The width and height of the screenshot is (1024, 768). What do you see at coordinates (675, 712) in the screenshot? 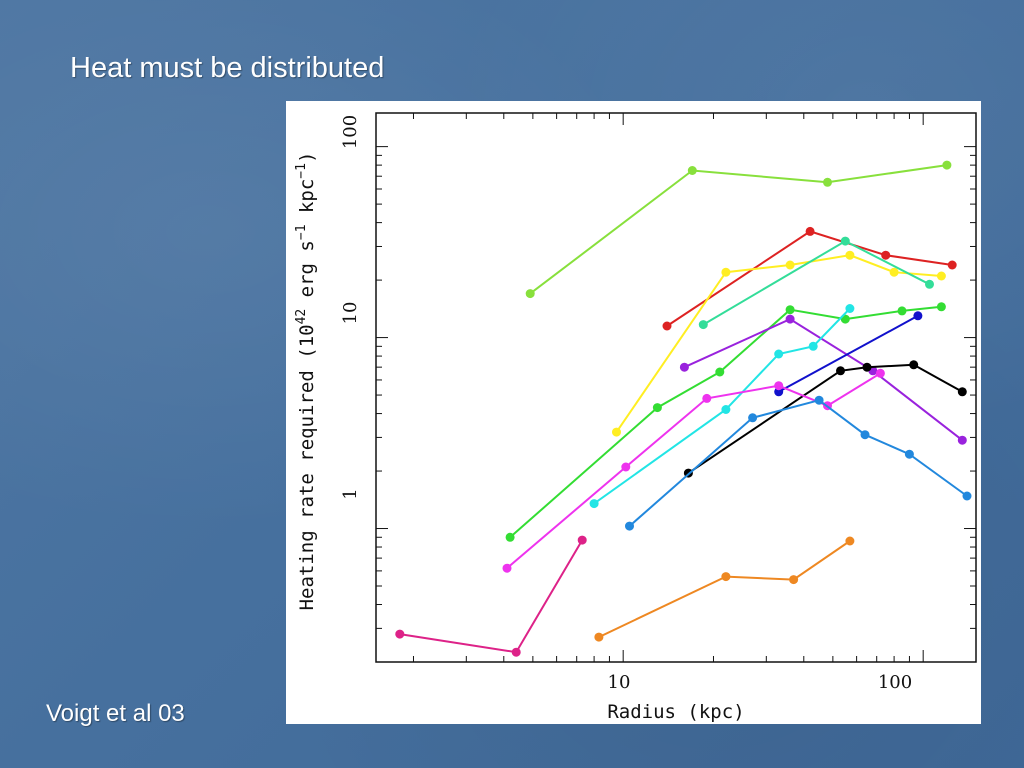
I see `x-axis-label: Radius (kpc)` at bounding box center [675, 712].